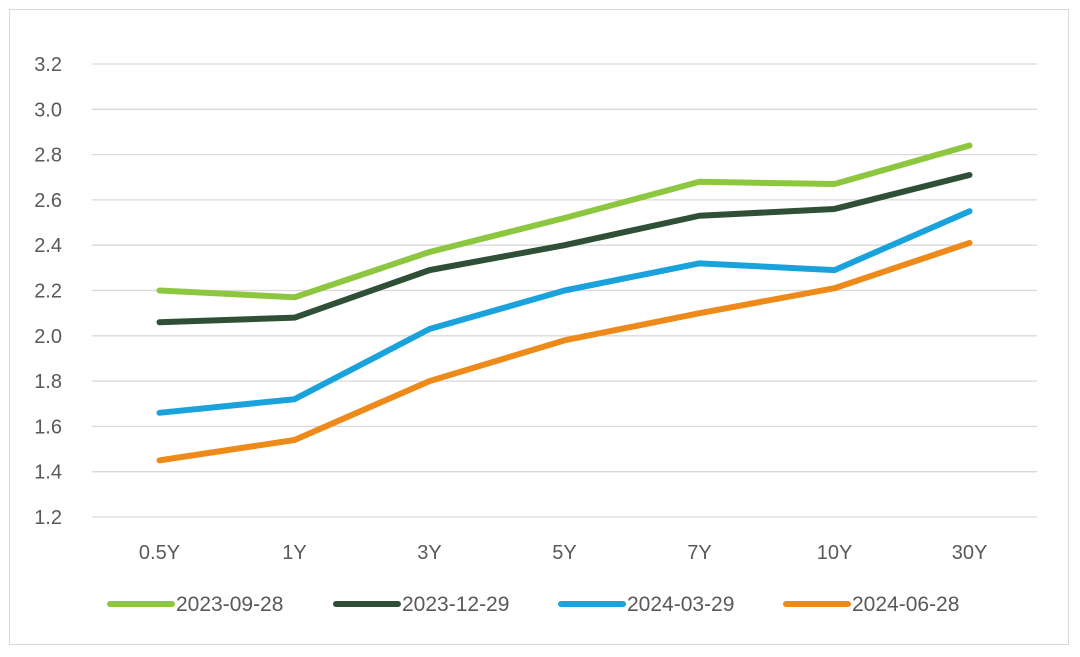  Describe the element at coordinates (48, 110) in the screenshot. I see `y-tick-label: 3.0` at that location.